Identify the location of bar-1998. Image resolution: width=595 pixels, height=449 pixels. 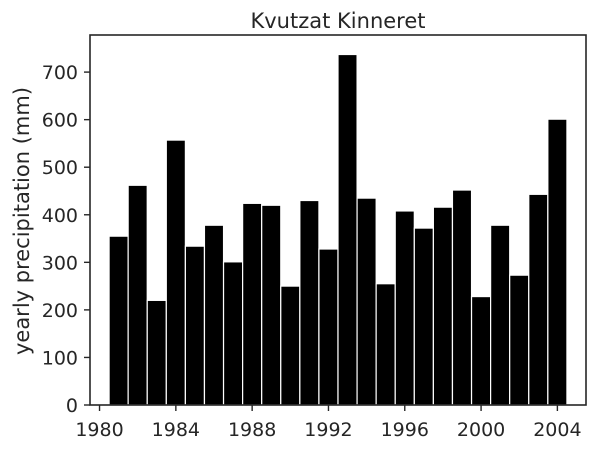
(443, 306).